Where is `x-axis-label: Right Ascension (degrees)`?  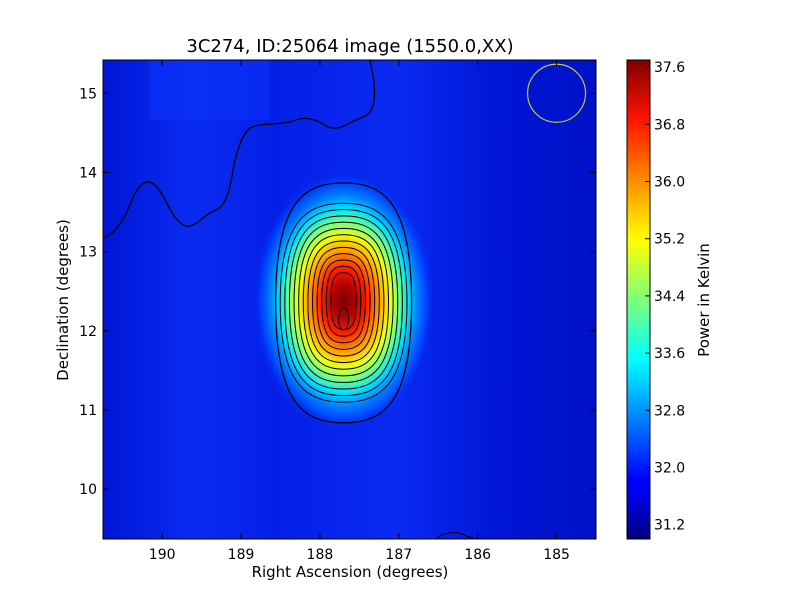
x-axis-label: Right Ascension (degrees) is located at coordinates (350, 572).